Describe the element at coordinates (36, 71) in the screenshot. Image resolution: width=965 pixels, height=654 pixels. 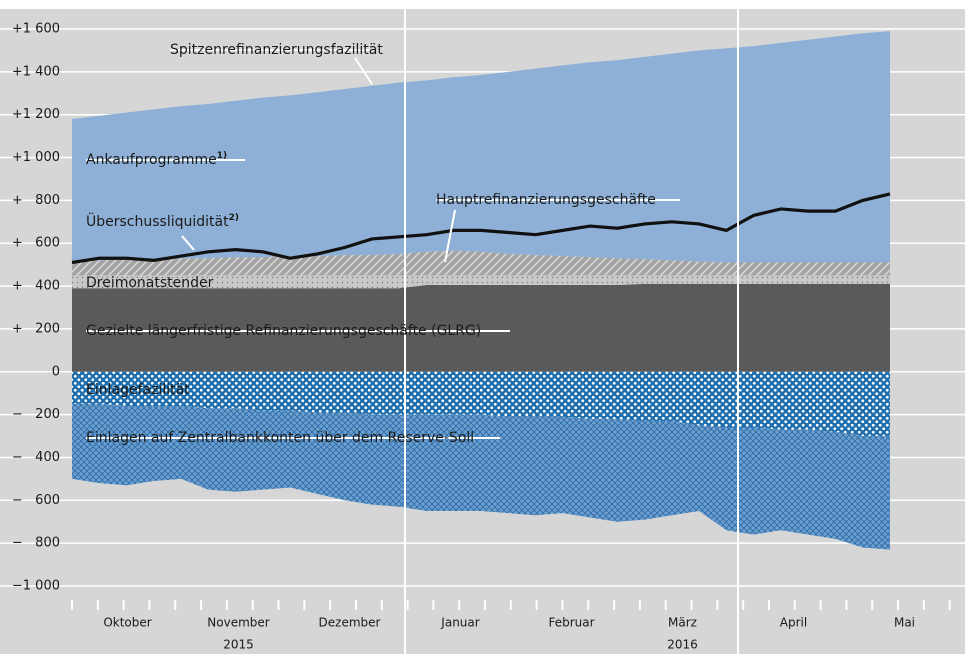
I see `y-tick-label: +1 400` at that location.